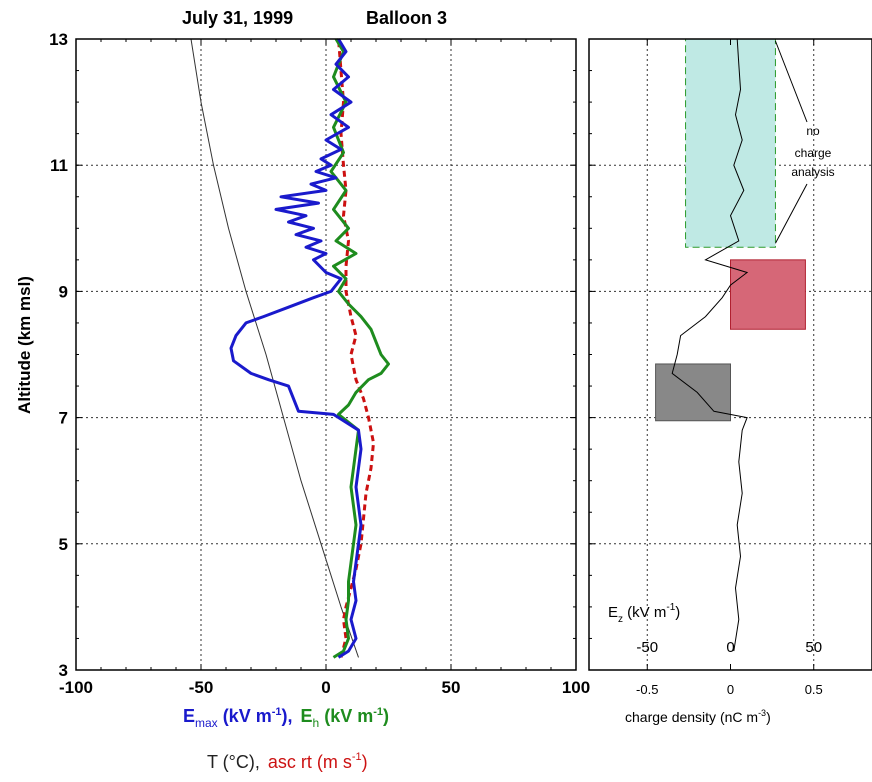 The image size is (872, 782). Describe the element at coordinates (762, 713) in the screenshot. I see `charge-label-sup: -3` at that location.